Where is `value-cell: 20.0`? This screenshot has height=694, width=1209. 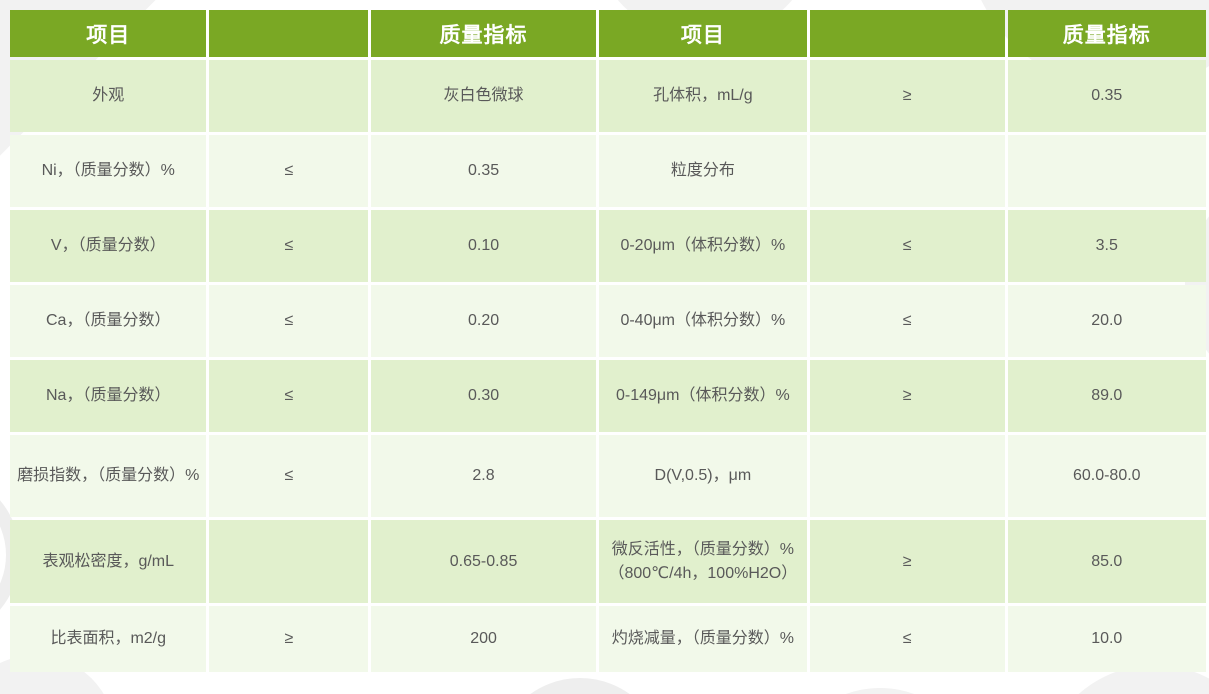 value-cell: 20.0 is located at coordinates (1106, 321).